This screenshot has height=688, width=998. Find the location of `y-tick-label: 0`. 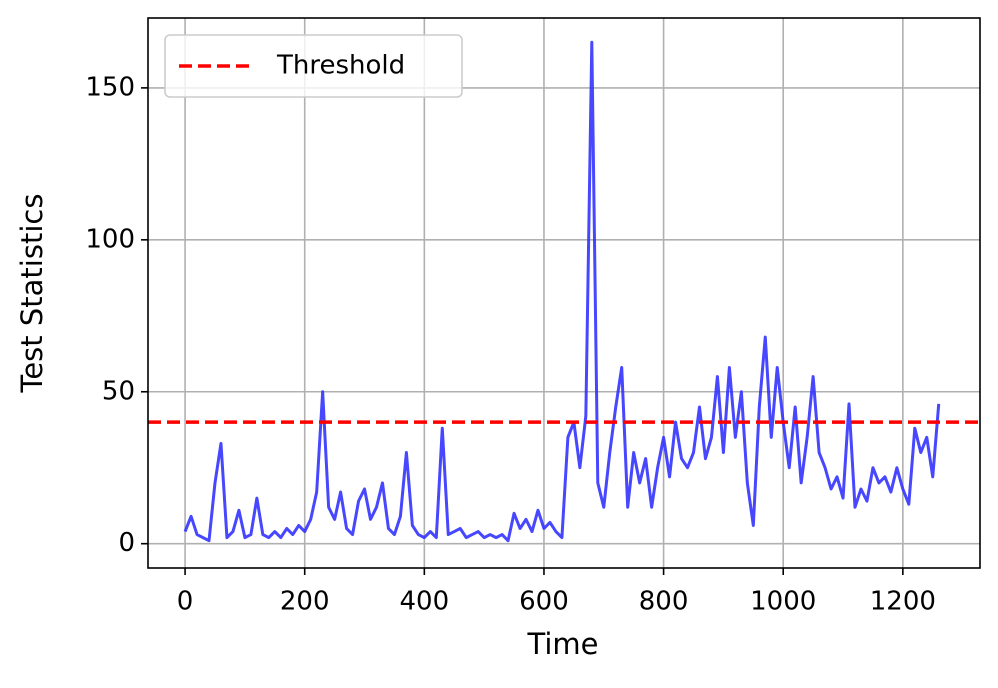

y-tick-label: 0 is located at coordinates (126, 543).